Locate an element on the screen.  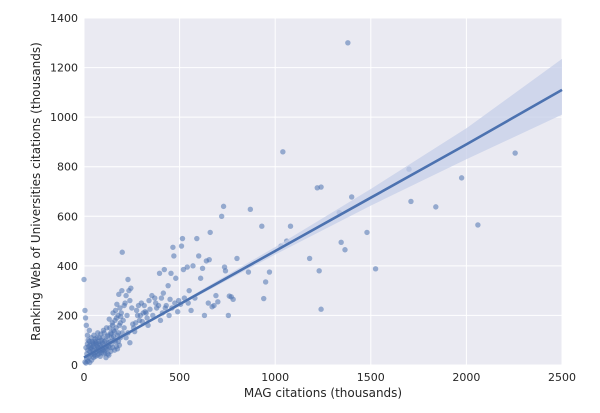
x-tick-label: 0 is located at coordinates (84, 377).